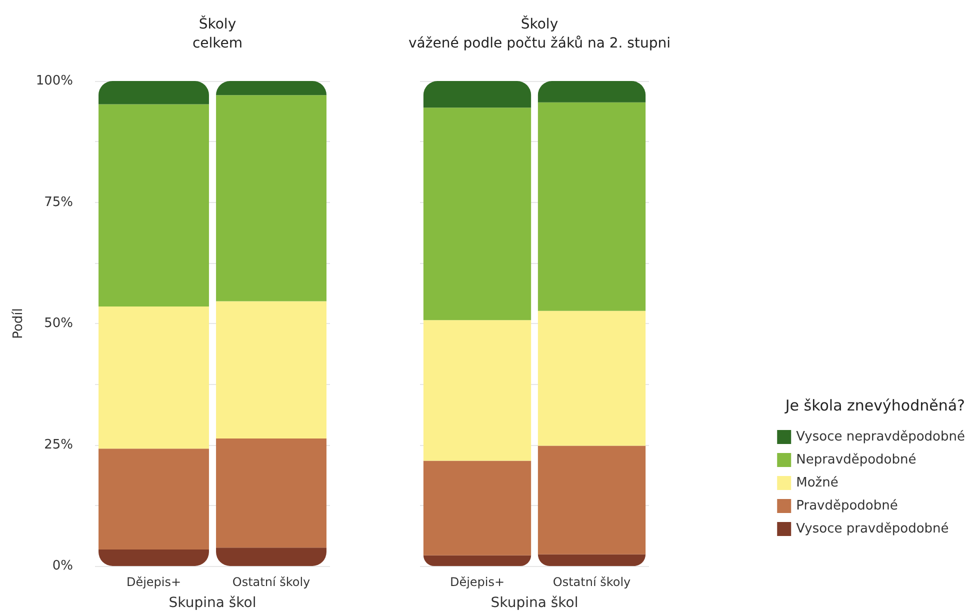  What do you see at coordinates (58, 202) in the screenshot?
I see `y-tick-label: 75%` at bounding box center [58, 202].